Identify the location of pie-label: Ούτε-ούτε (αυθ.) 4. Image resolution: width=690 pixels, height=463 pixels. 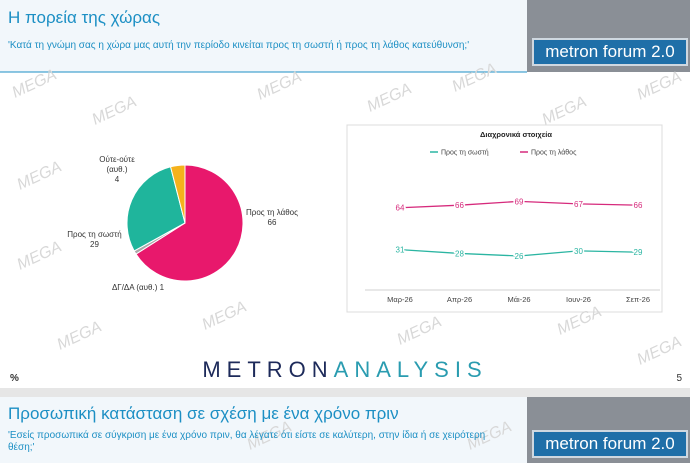
(117, 170).